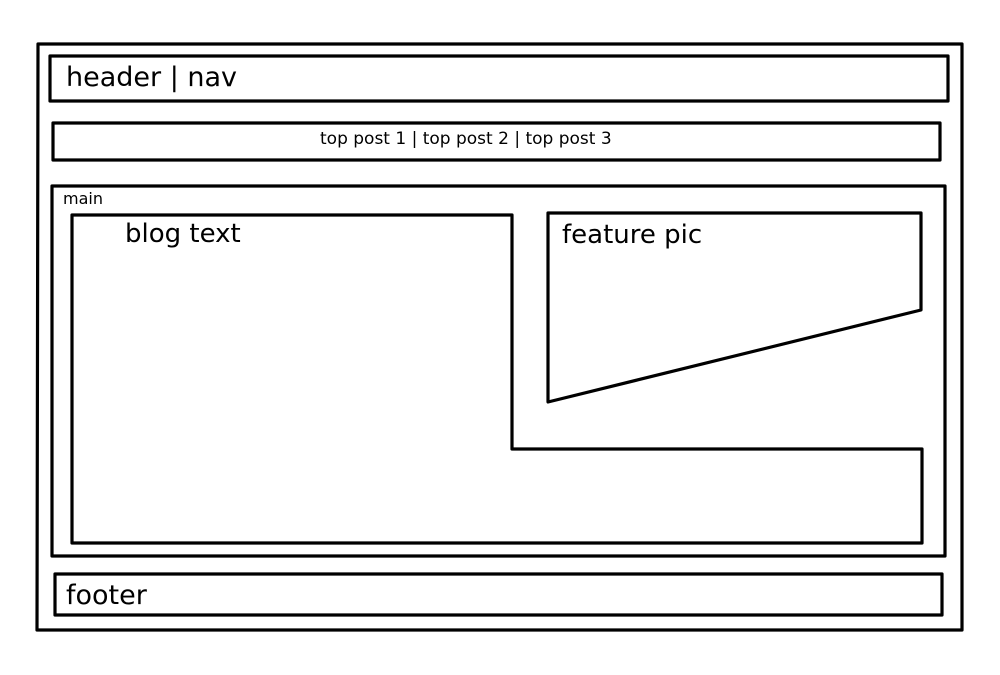  I want to click on footer-box, so click(498, 594).